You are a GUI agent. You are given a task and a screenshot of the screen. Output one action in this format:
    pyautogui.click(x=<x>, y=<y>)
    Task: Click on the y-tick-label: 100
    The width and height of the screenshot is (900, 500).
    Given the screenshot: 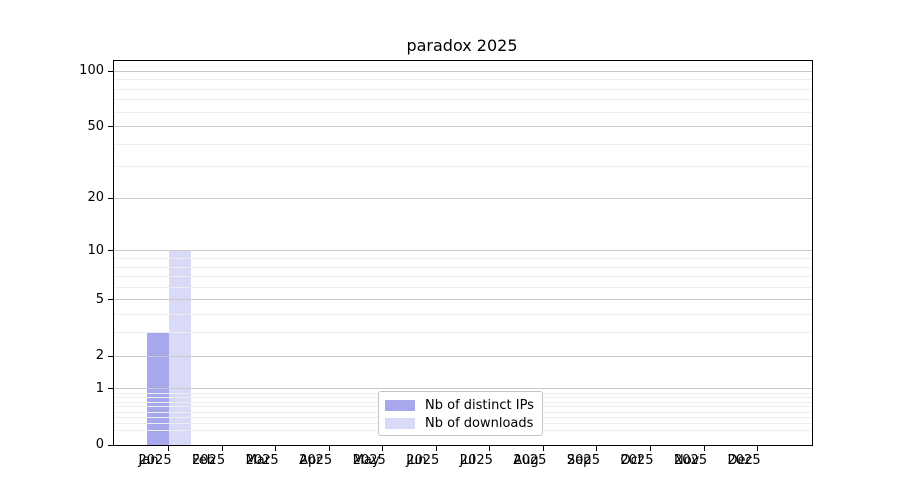 What is the action you would take?
    pyautogui.click(x=91, y=71)
    